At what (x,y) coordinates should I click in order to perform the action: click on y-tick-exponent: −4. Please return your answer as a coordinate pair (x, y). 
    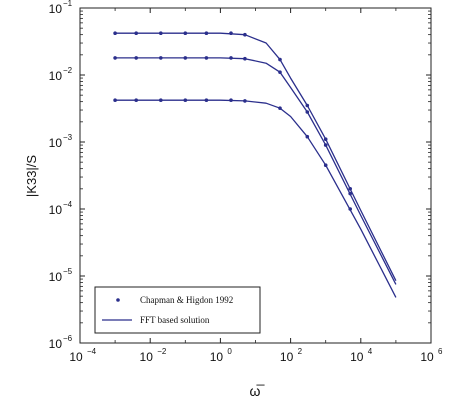
    Looking at the image, I should click on (68, 204).